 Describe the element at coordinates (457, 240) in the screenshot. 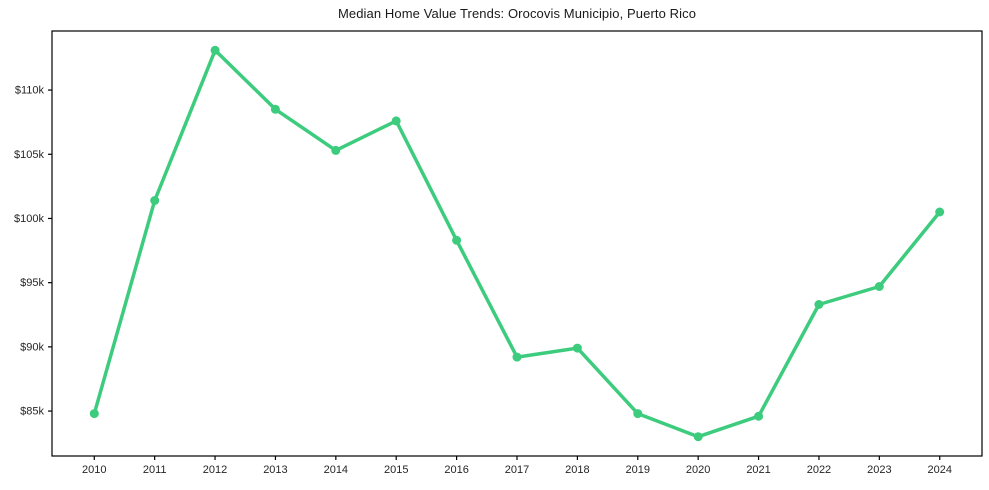

I see `data-point-2016` at that location.